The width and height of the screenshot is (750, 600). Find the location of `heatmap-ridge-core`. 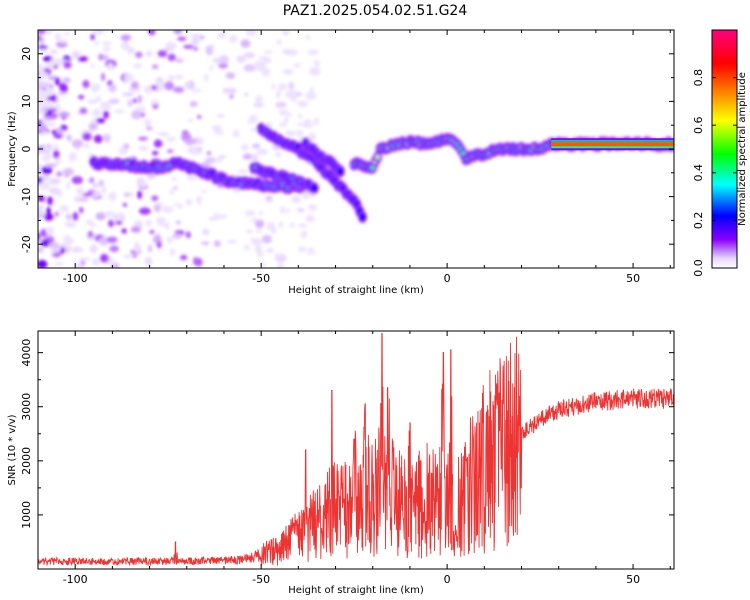

heatmap-ridge-core is located at coordinates (362, 217).